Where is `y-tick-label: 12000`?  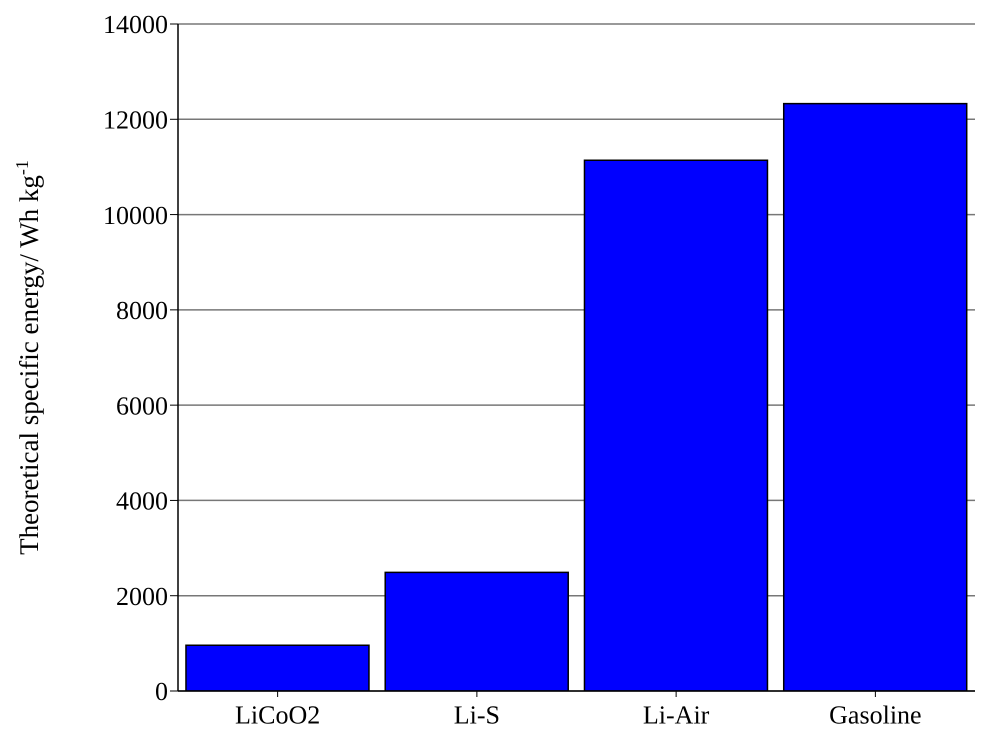
y-tick-label: 12000 is located at coordinates (135, 120).